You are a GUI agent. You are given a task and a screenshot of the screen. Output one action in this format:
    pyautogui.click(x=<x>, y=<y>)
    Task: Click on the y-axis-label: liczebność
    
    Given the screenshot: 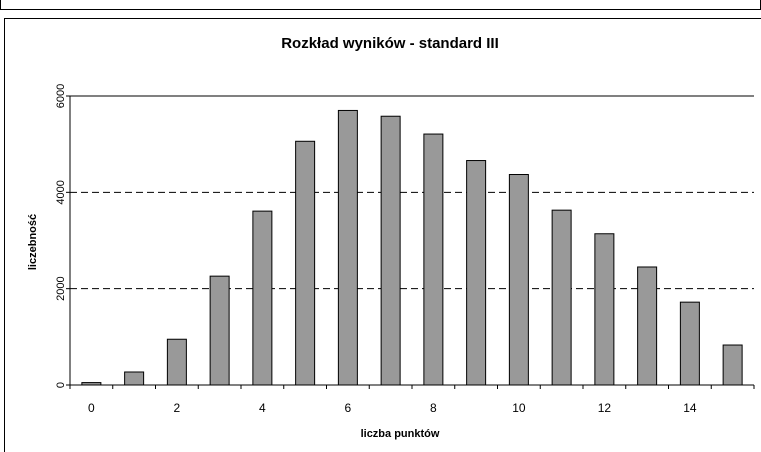 What is the action you would take?
    pyautogui.click(x=33, y=242)
    